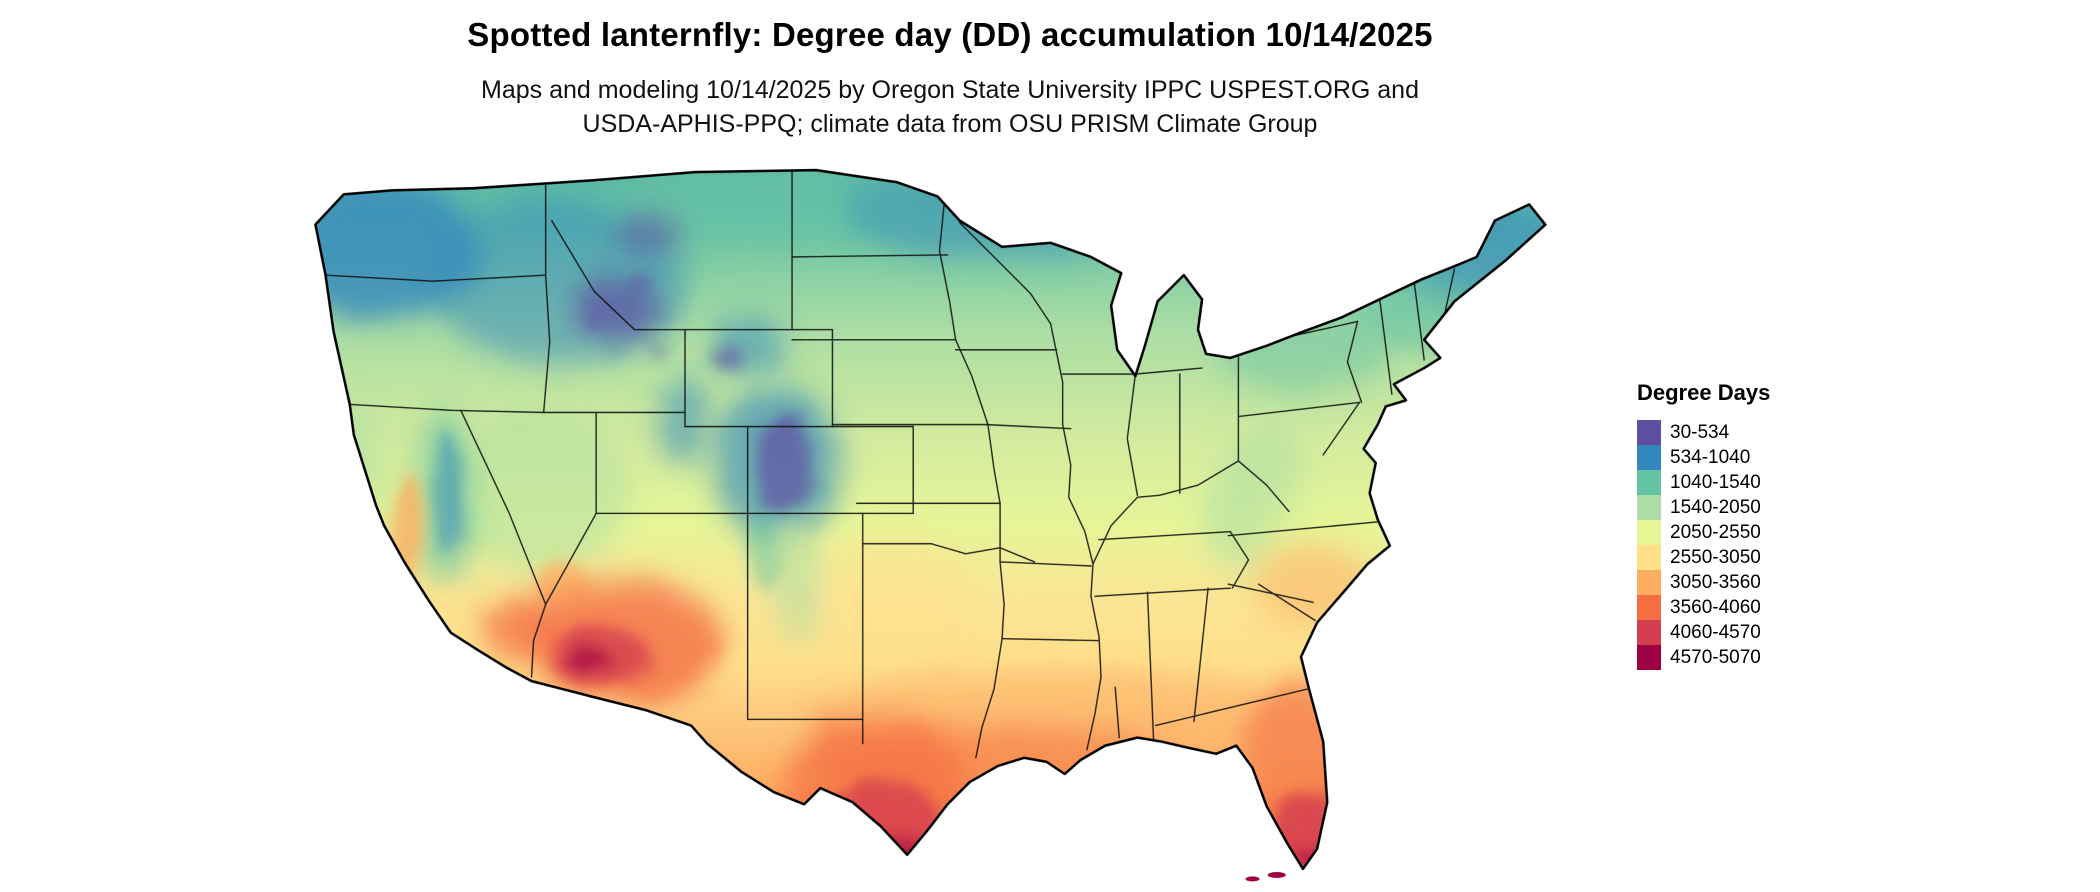  What do you see at coordinates (1715, 532) in the screenshot?
I see `legend-label: 2050-2550` at bounding box center [1715, 532].